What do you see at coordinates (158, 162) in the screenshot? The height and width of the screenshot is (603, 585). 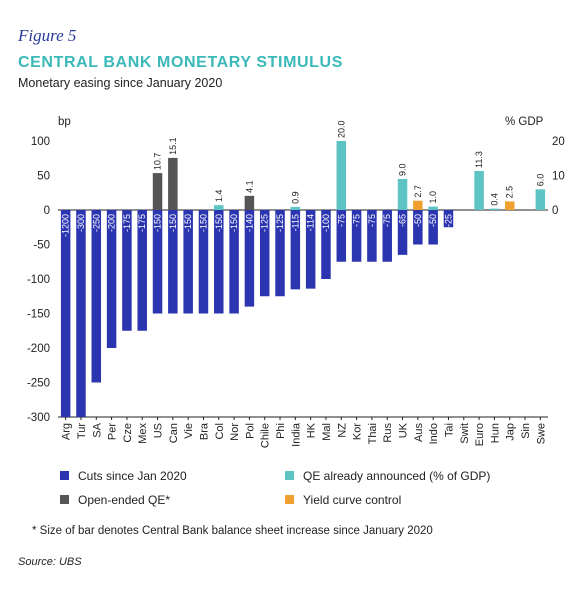 I see `gdp-value-label: 10.7` at bounding box center [158, 162].